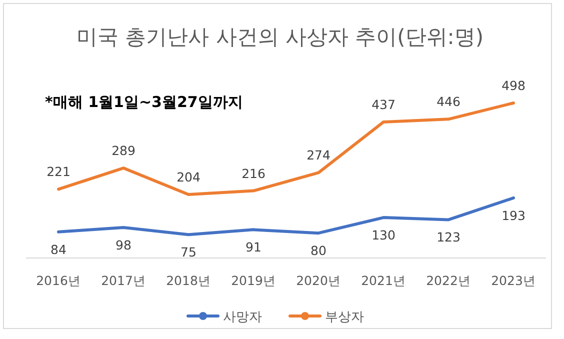  Describe the element at coordinates (124, 245) in the screenshot. I see `data-label: 98` at that location.